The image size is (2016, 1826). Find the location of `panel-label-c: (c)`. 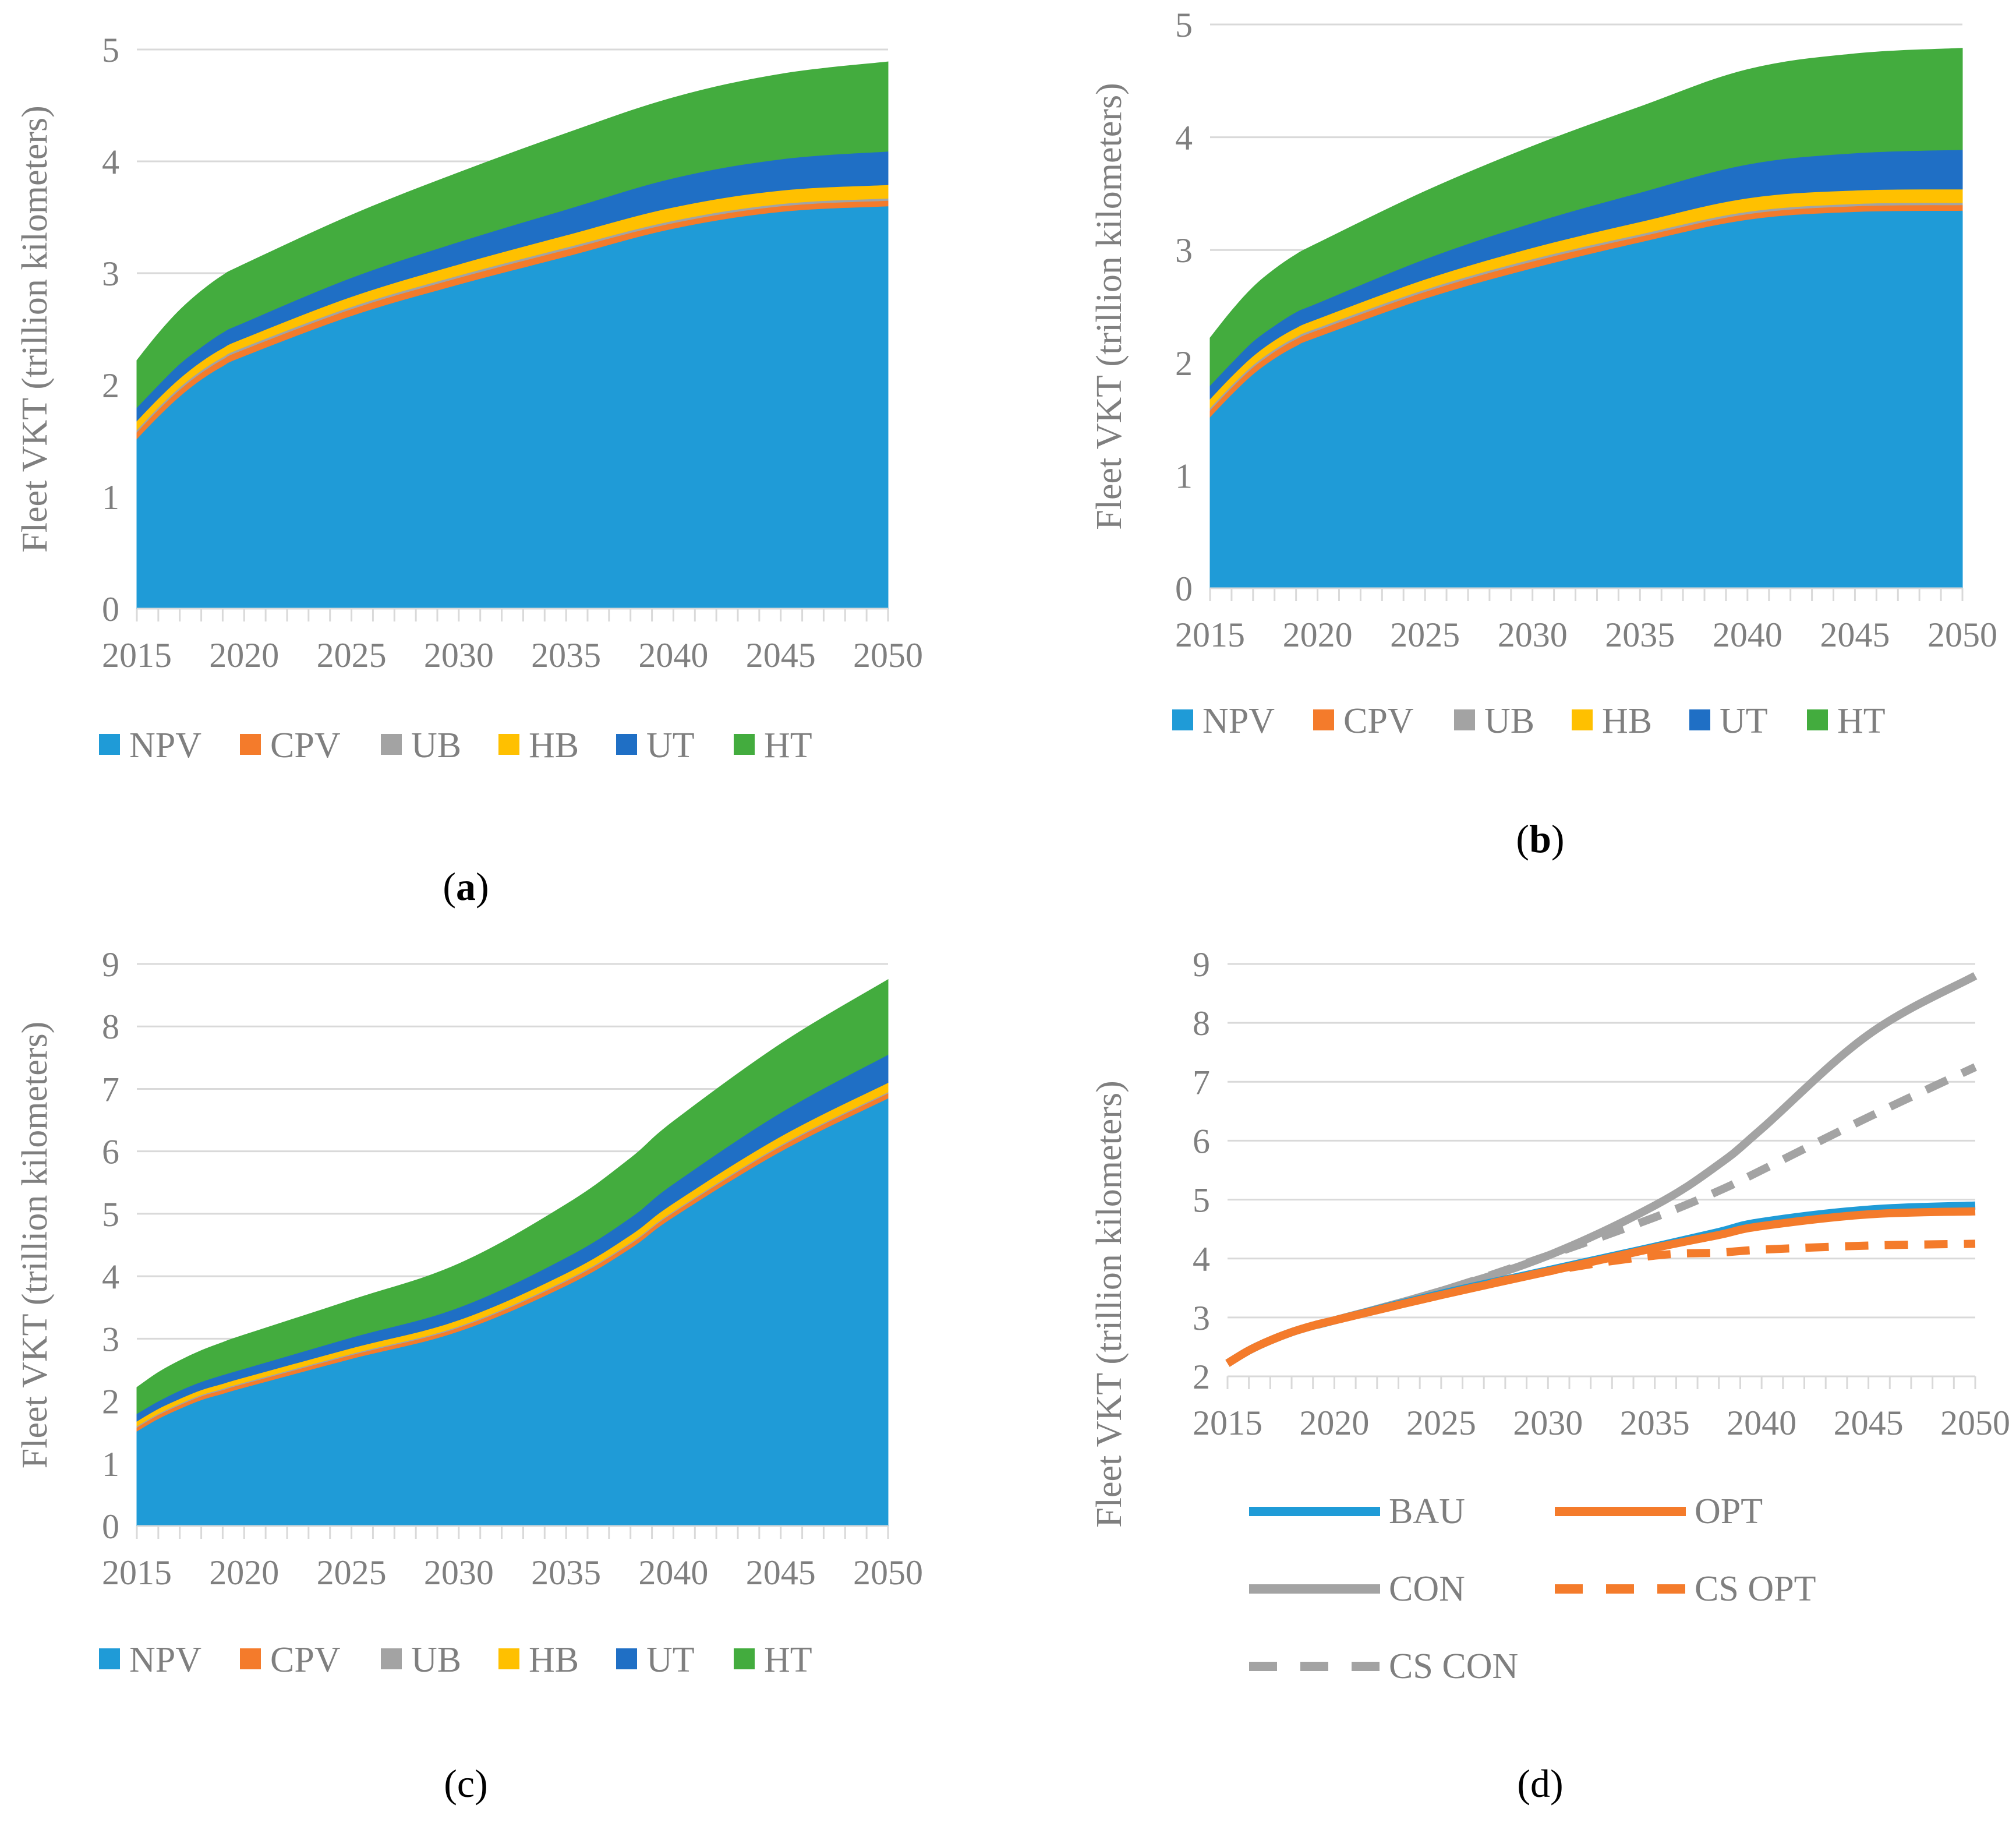

panel-label-c: (c) is located at coordinates (466, 1783).